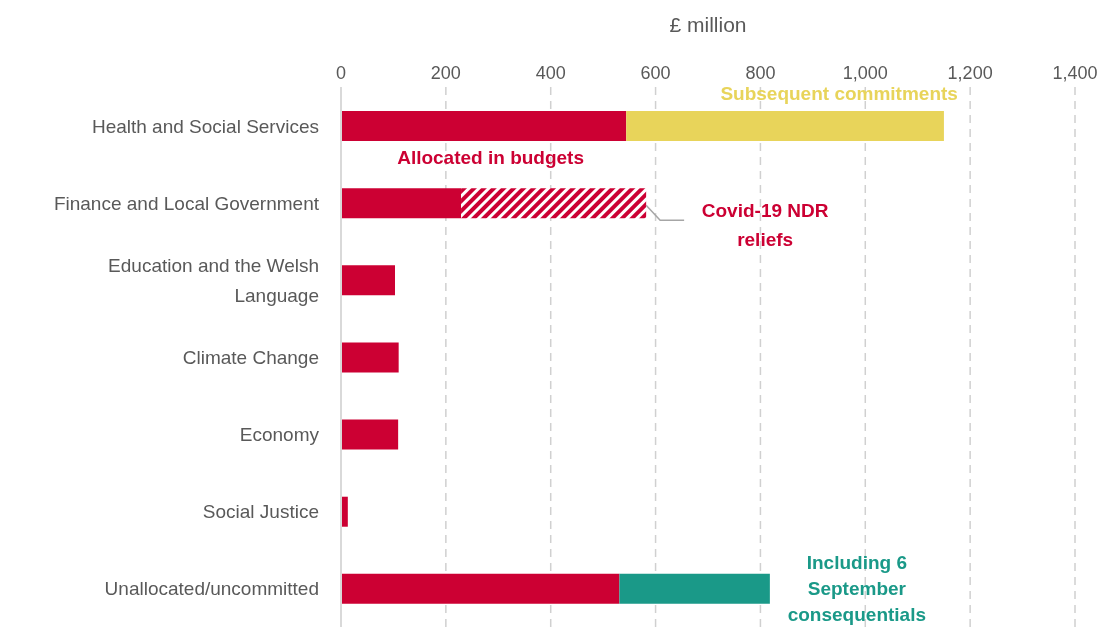 This screenshot has width=1110, height=634. What do you see at coordinates (279, 435) in the screenshot?
I see `y-tick-label: Economy` at bounding box center [279, 435].